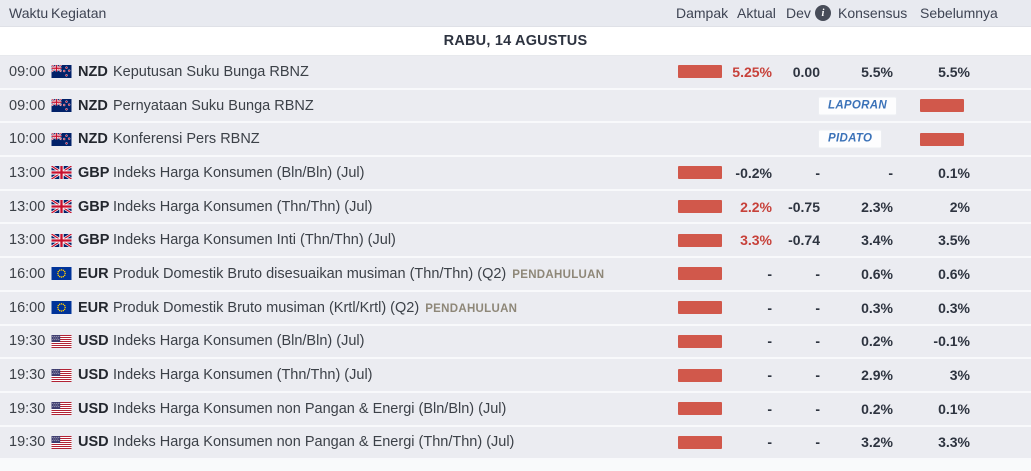 Image resolution: width=1031 pixels, height=471 pixels. What do you see at coordinates (756, 13) in the screenshot?
I see `column-header-aktual: Aktual` at bounding box center [756, 13].